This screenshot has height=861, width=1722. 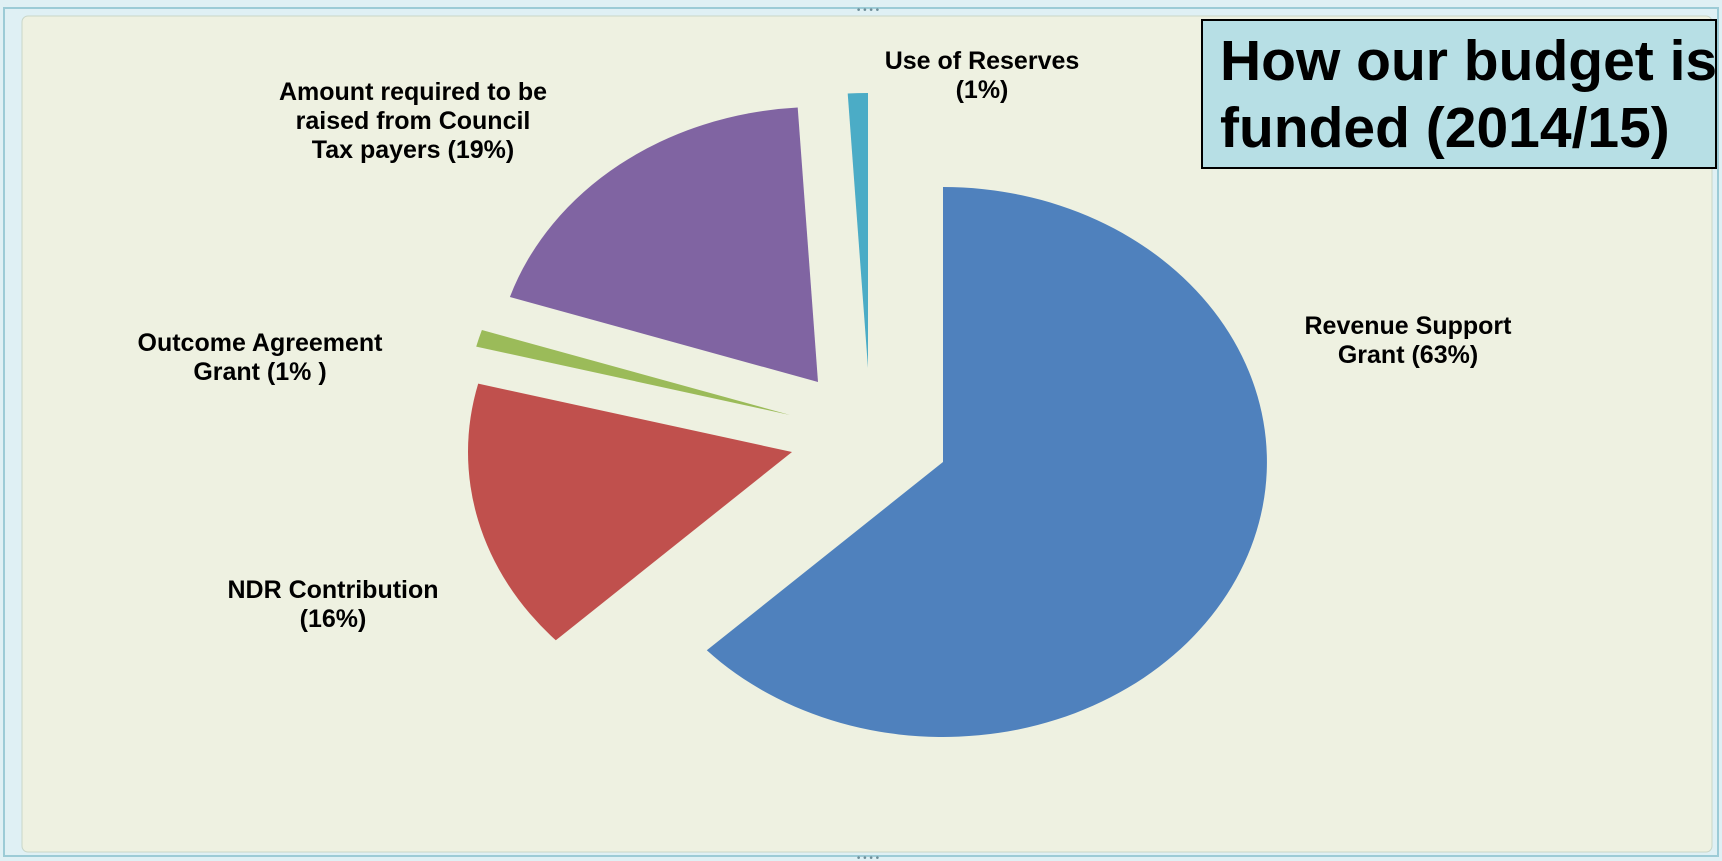 What do you see at coordinates (1468, 61) in the screenshot?
I see `chart-title-line-1: How our budget is` at bounding box center [1468, 61].